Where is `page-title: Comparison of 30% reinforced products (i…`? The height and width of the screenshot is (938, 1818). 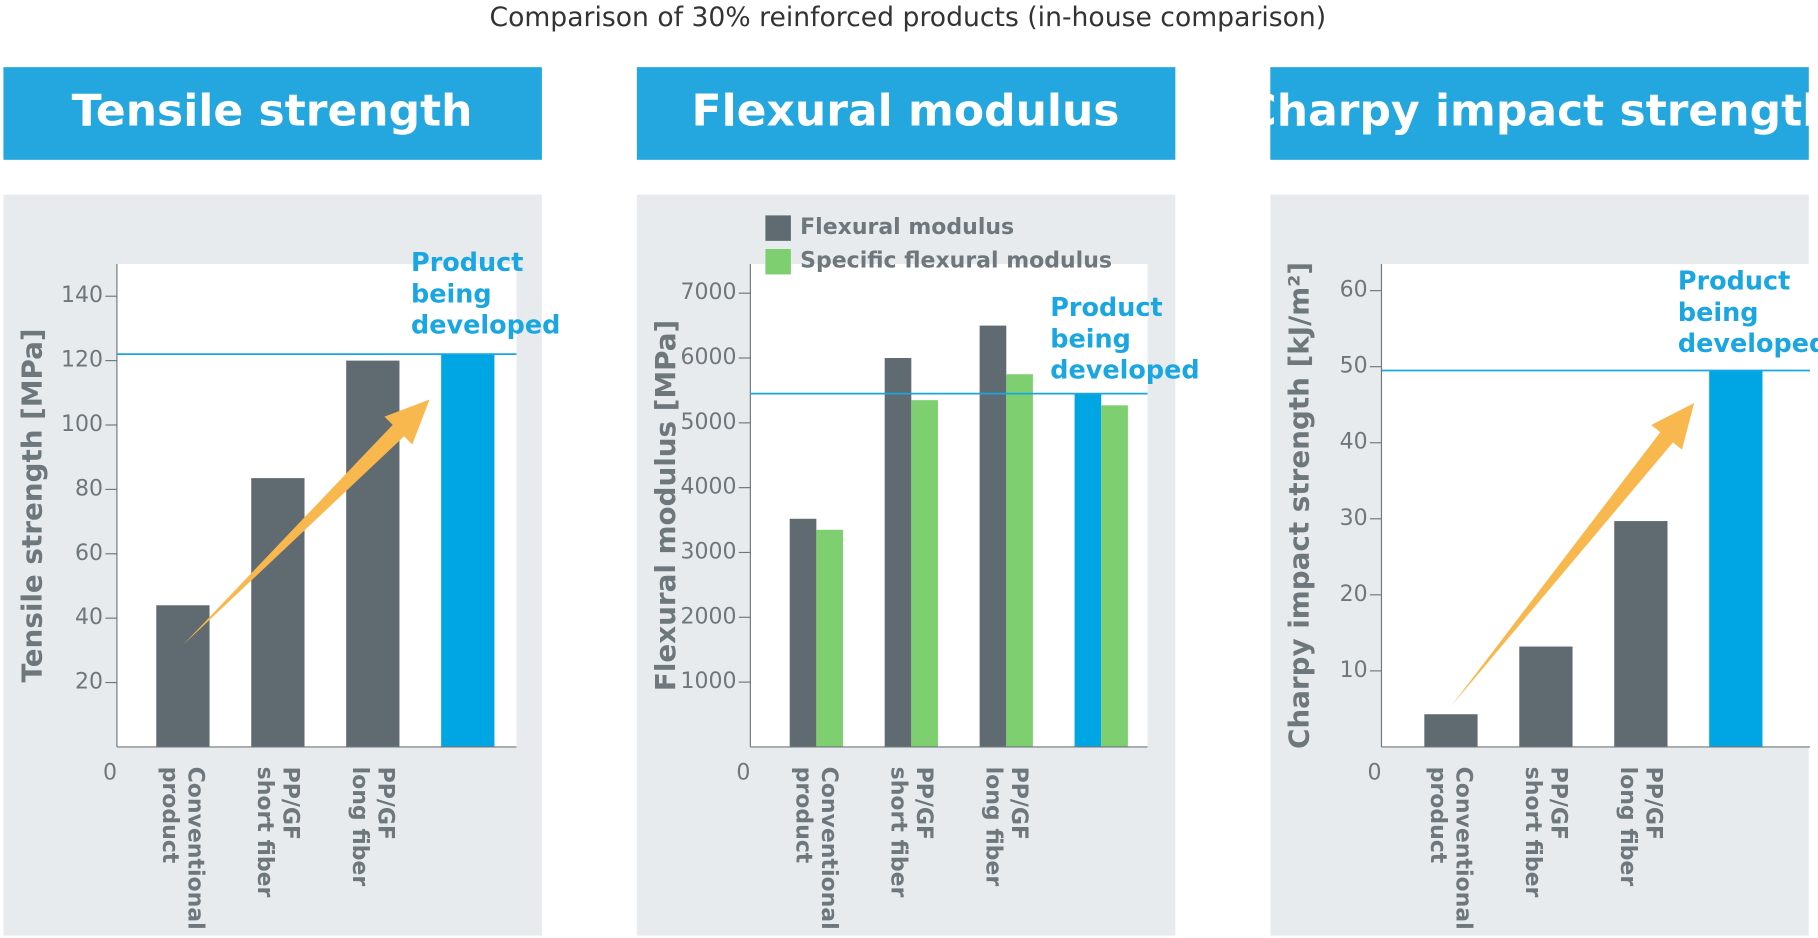
page-title: Comparison of 30% reinforced products (i… is located at coordinates (907, 17).